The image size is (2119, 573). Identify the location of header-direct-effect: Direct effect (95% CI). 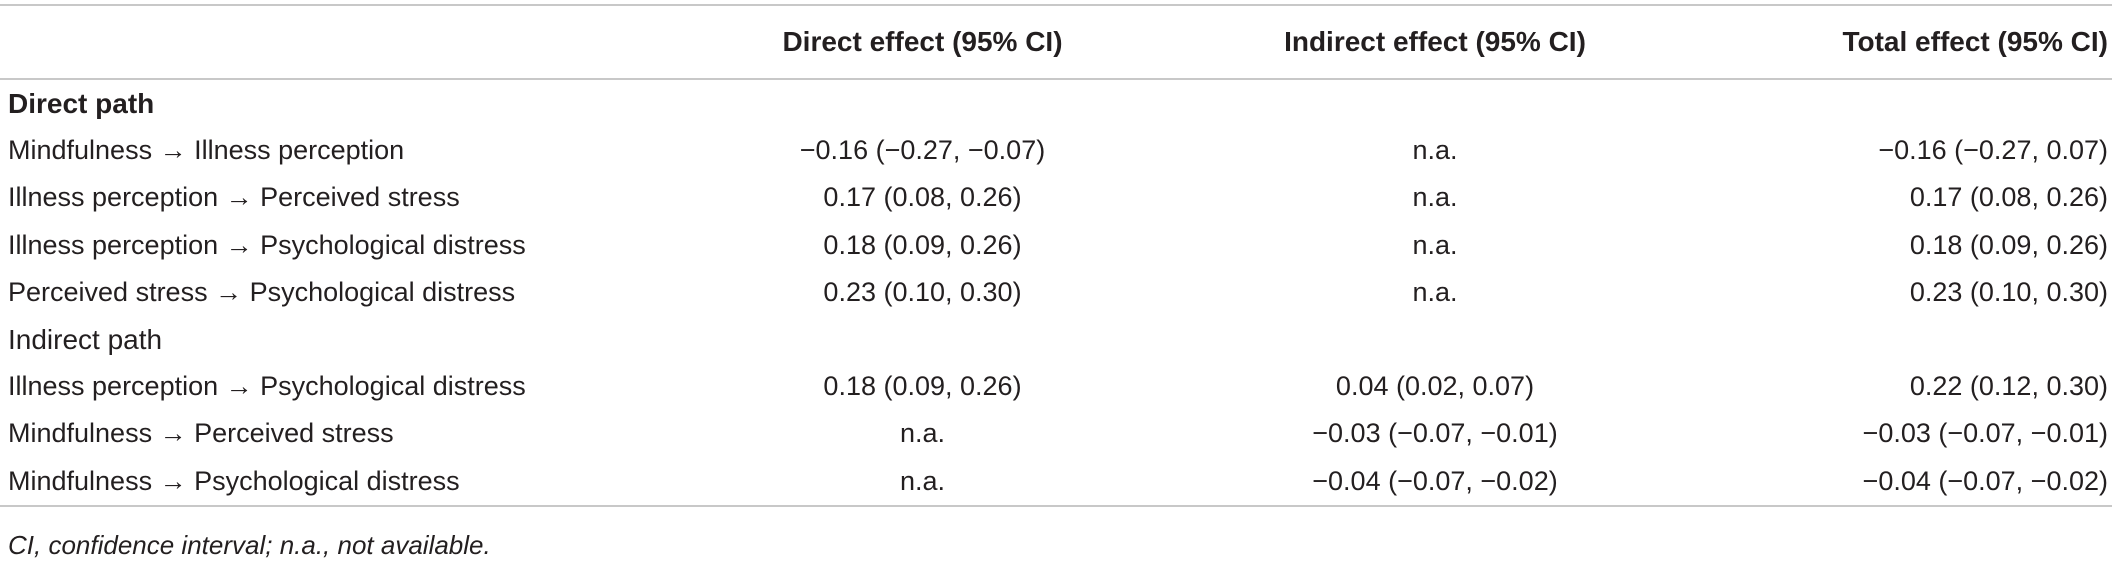
(922, 42).